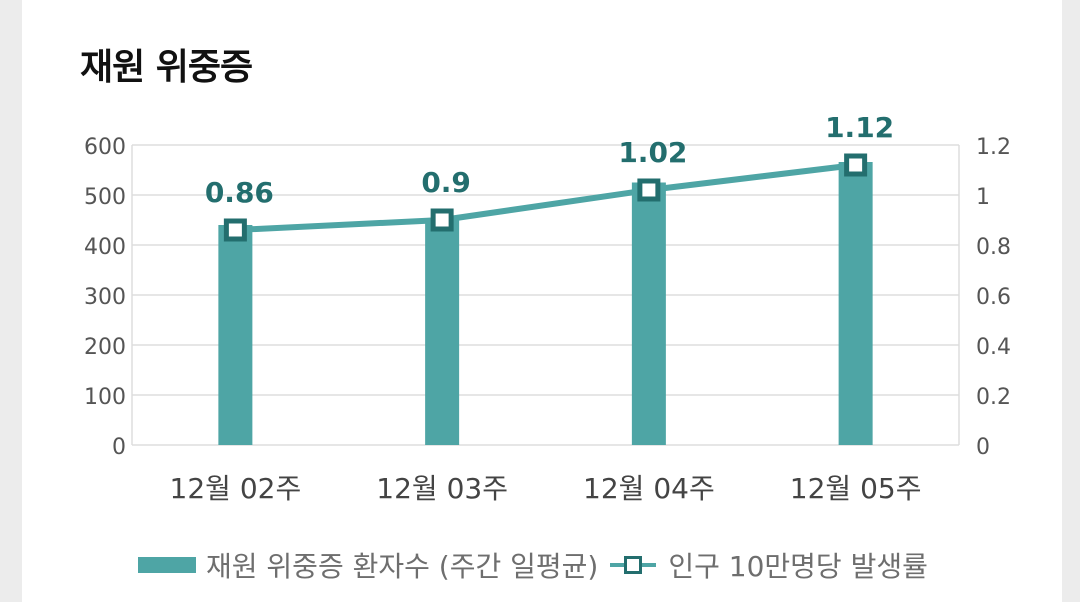  I want to click on data-label: 0.9, so click(446, 182).